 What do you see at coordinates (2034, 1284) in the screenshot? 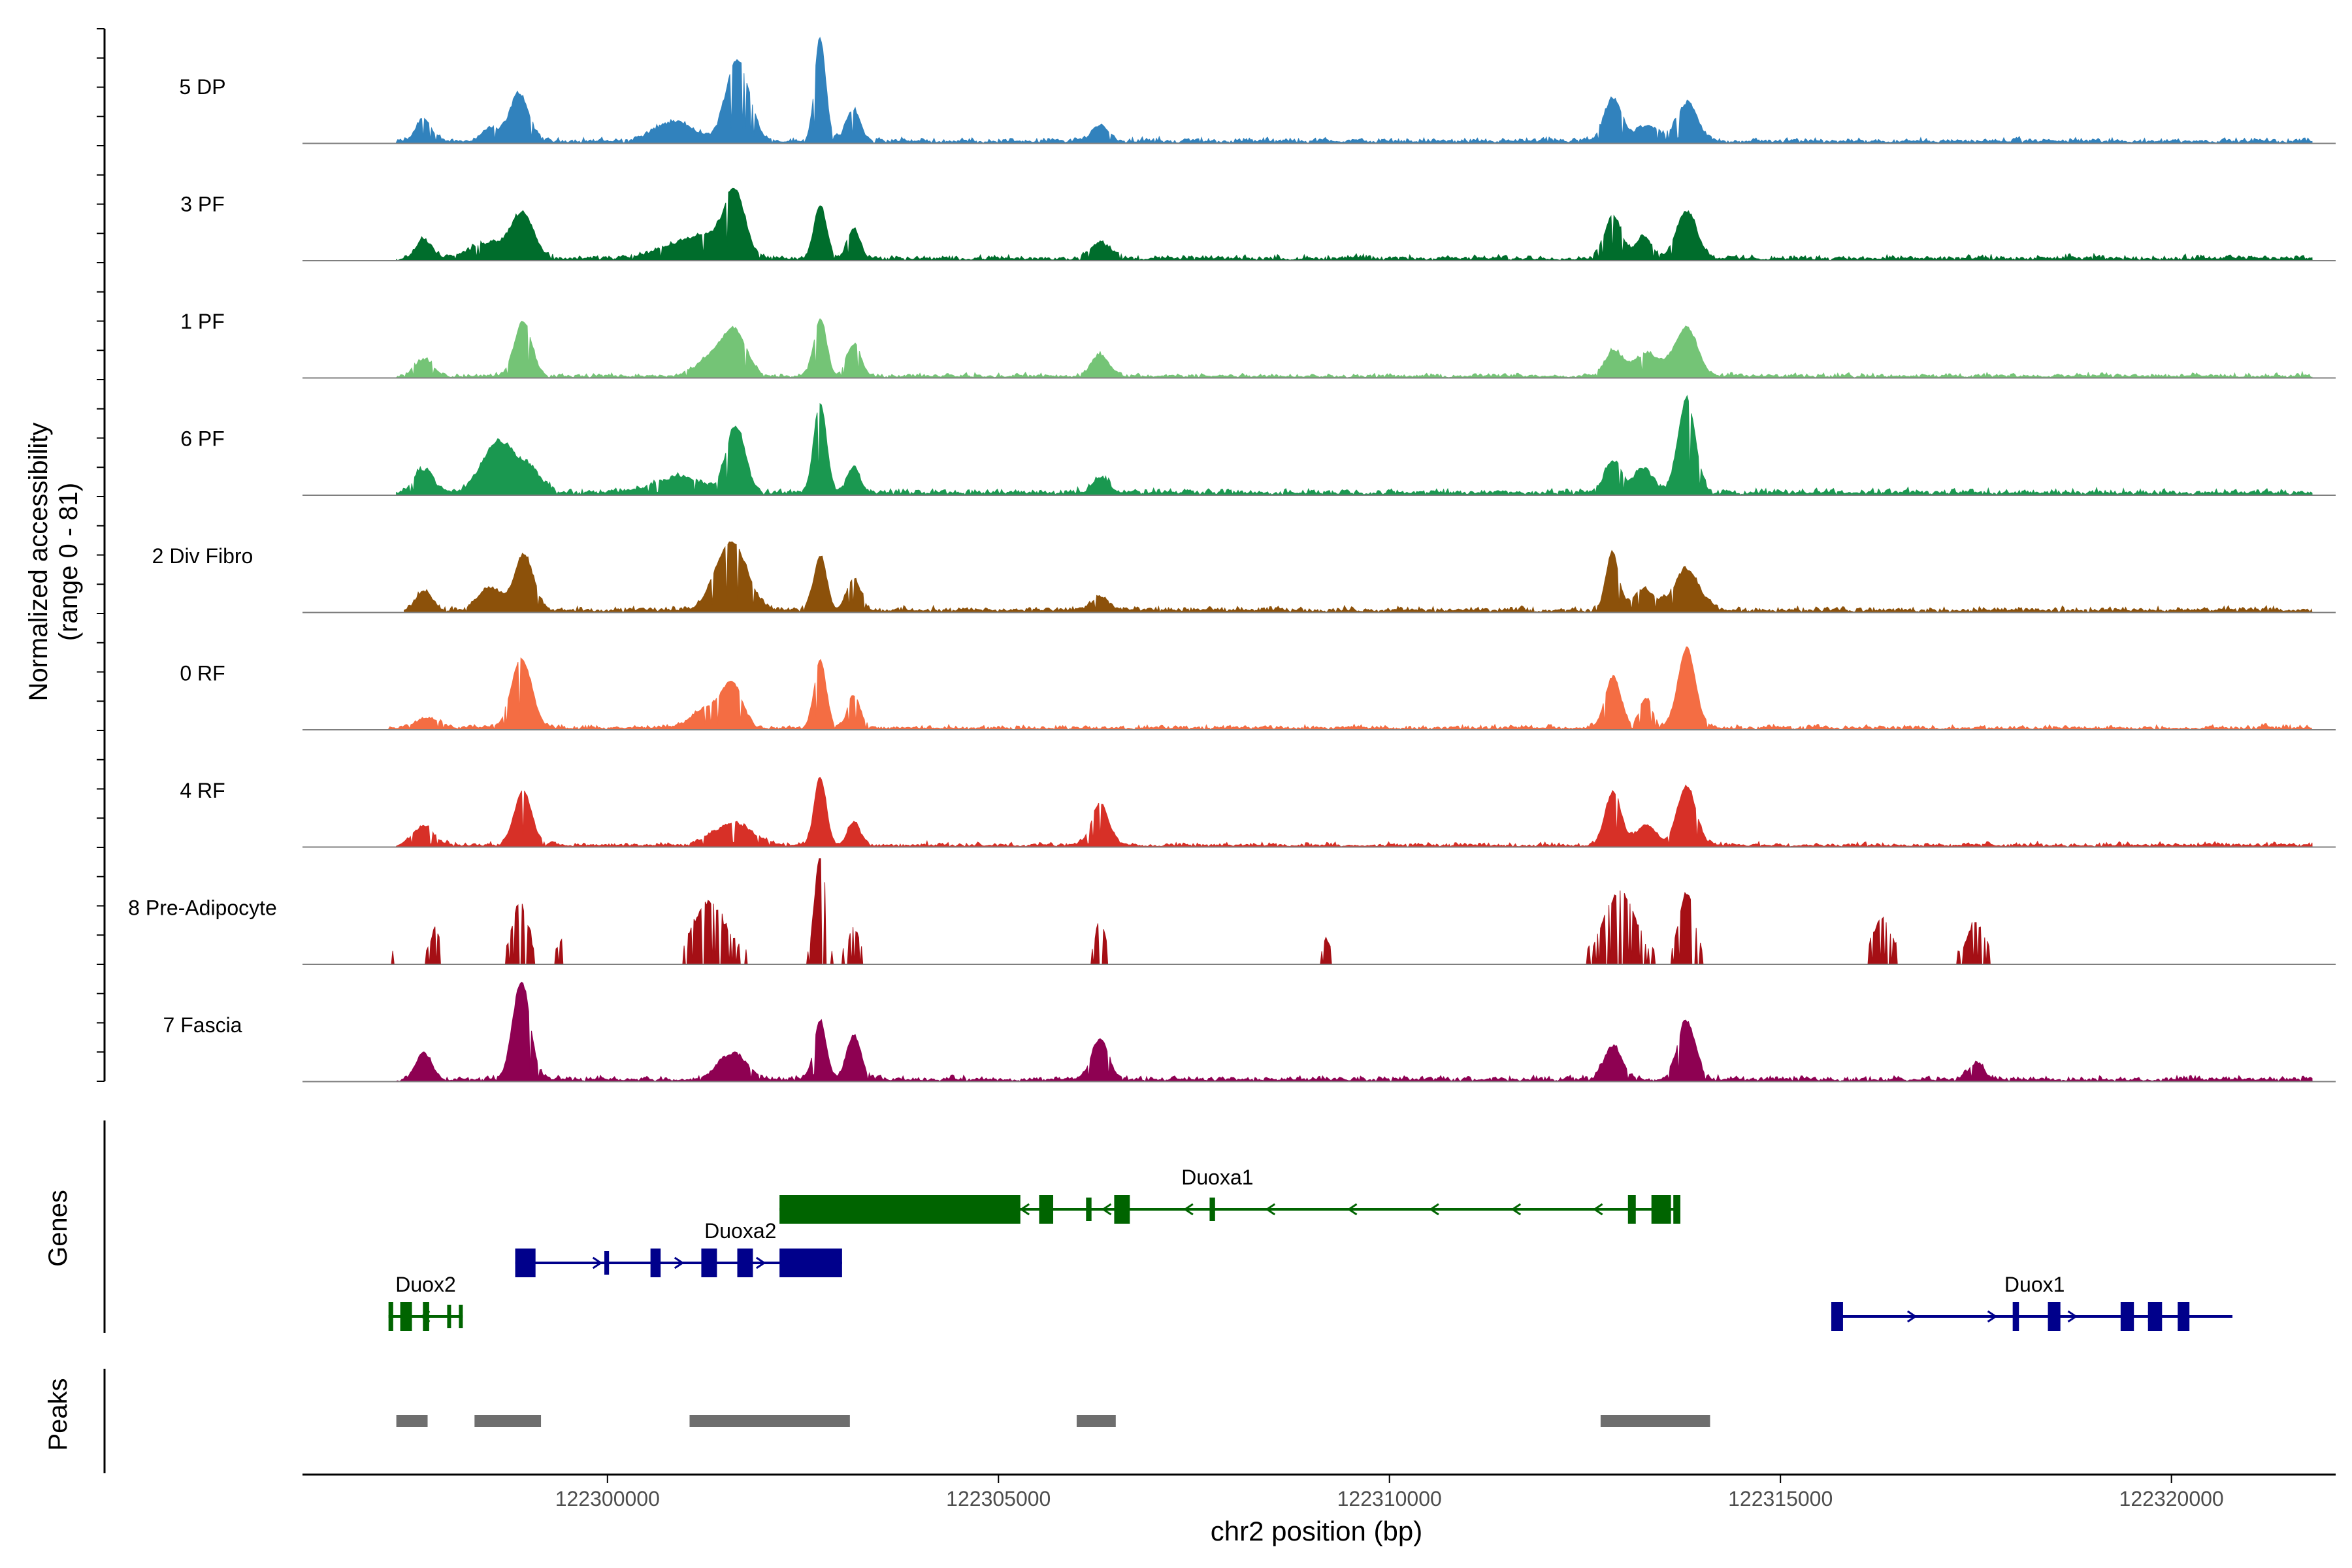
I see `gene-label: Duox1` at bounding box center [2034, 1284].